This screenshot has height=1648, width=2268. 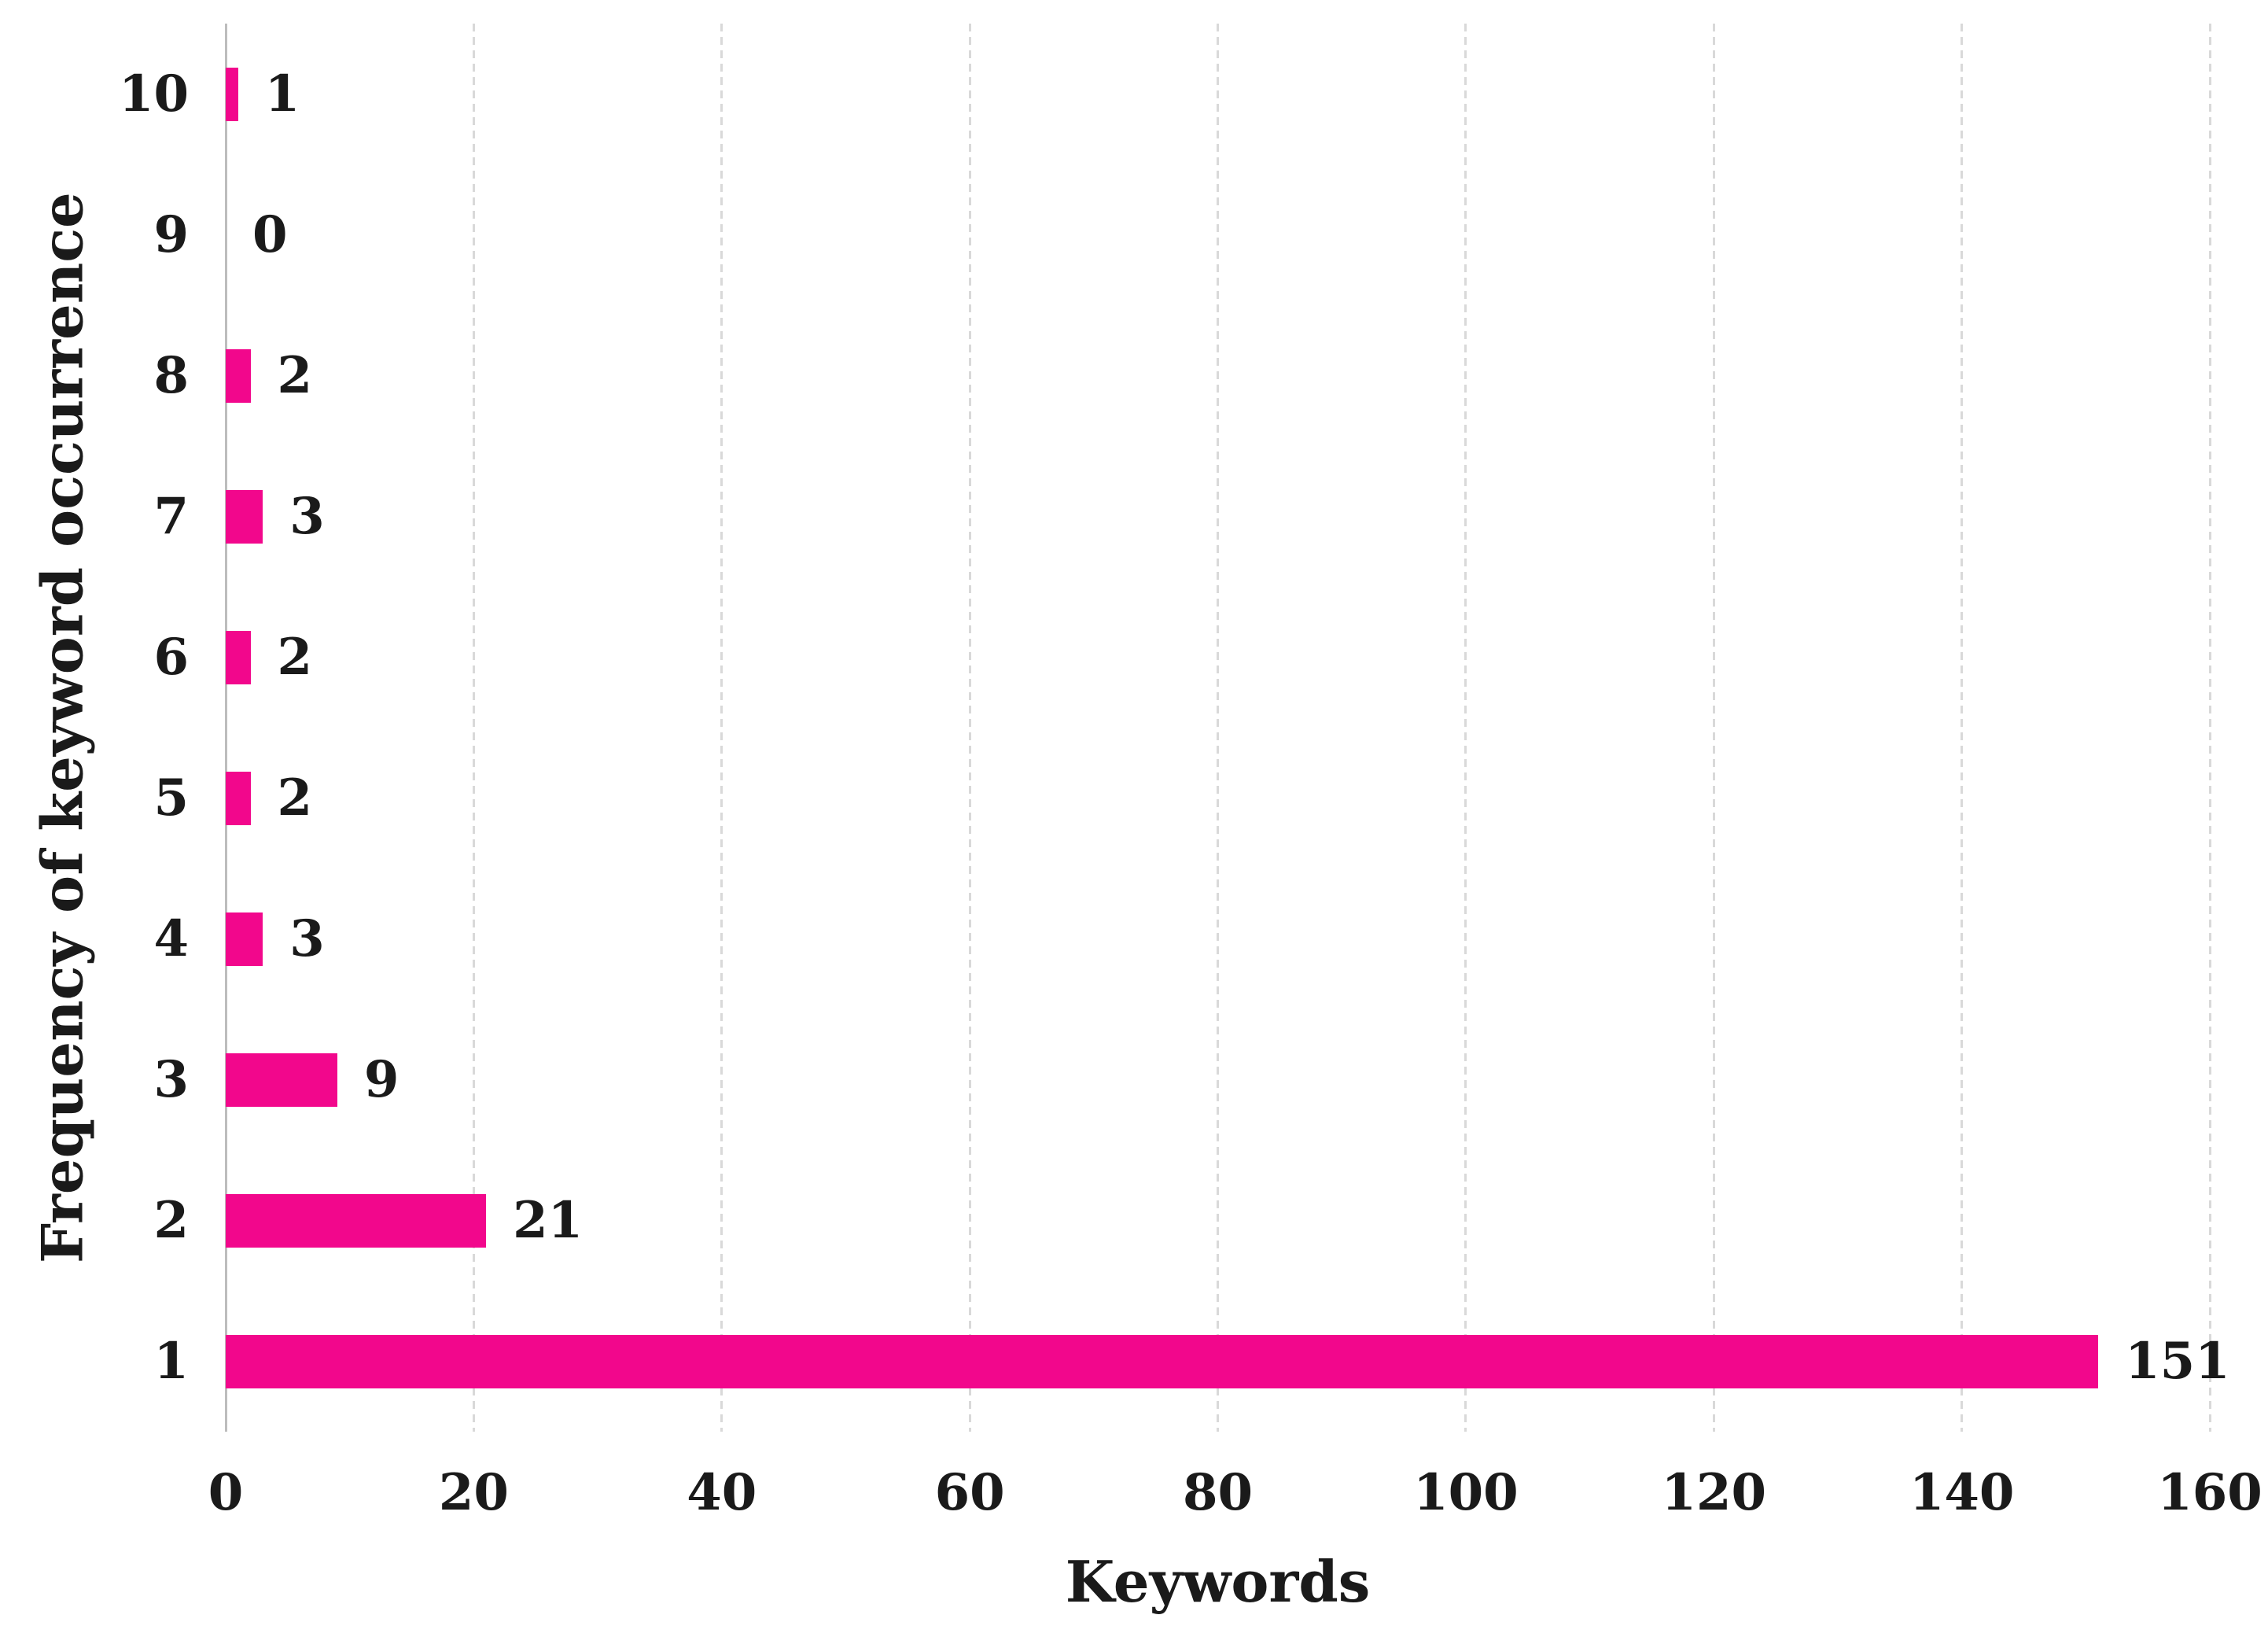 What do you see at coordinates (171, 938) in the screenshot?
I see `y-tick-label: 4` at bounding box center [171, 938].